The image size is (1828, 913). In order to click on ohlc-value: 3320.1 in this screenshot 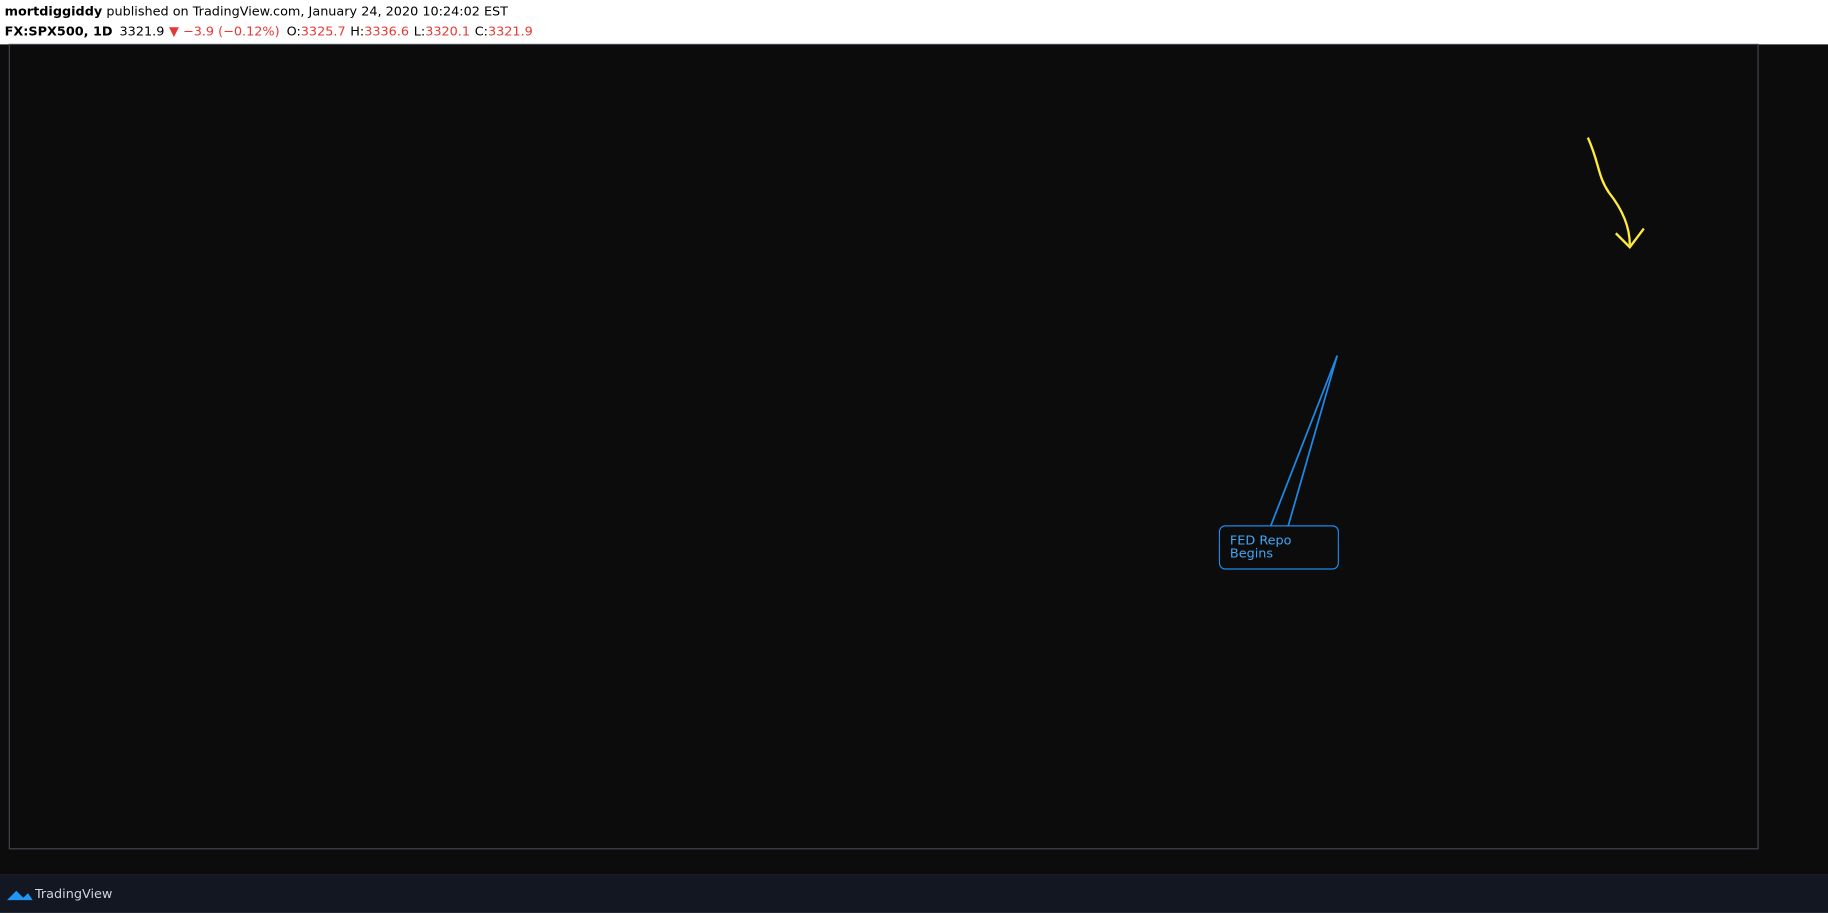, I will do `click(447, 31)`.